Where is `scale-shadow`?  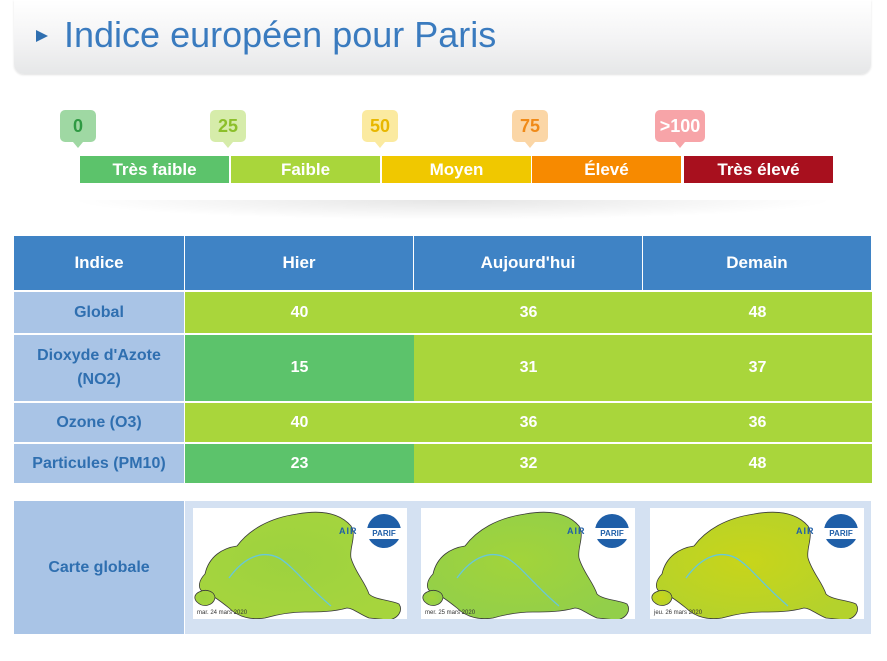
scale-shadow is located at coordinates (453, 210).